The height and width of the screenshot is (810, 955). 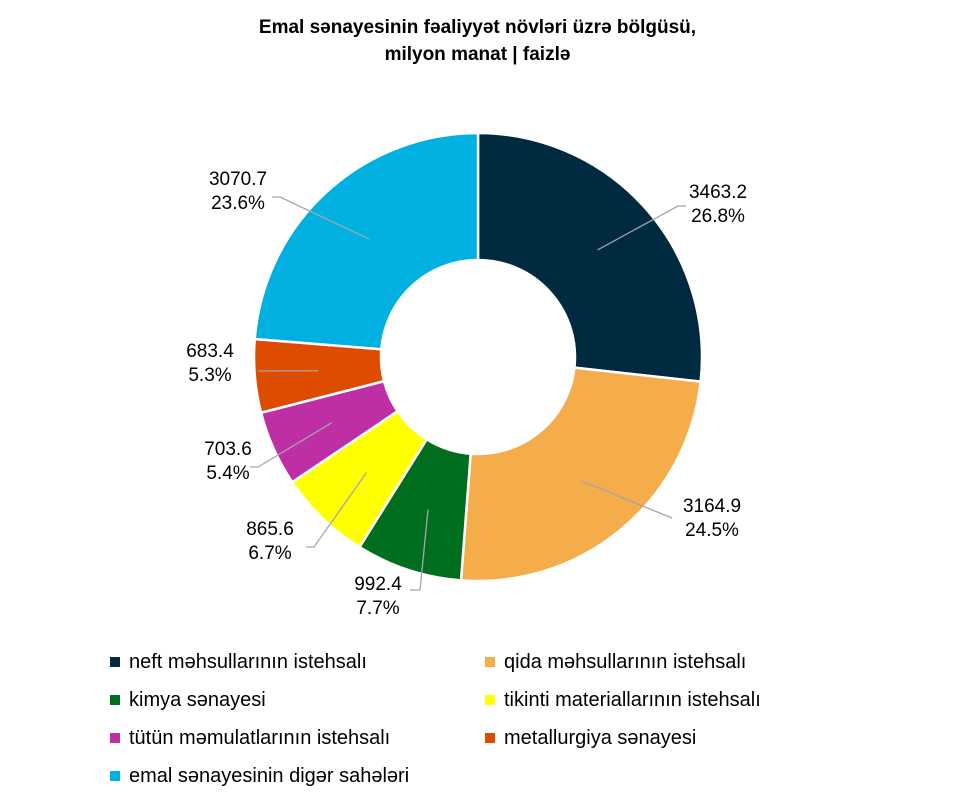 I want to click on legend-item-emal-snayesinin-digr-sahlri: emal sənayesinin digər sahələri, so click(x=259, y=776).